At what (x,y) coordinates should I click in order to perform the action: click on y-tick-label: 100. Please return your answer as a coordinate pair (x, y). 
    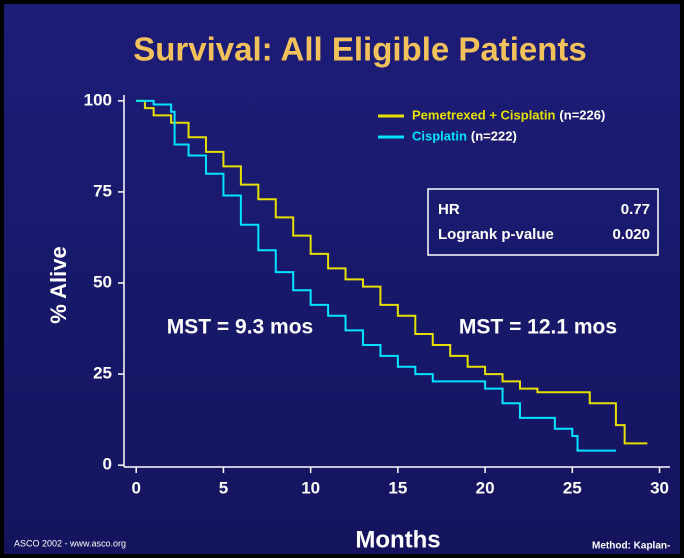
    Looking at the image, I should click on (98, 99).